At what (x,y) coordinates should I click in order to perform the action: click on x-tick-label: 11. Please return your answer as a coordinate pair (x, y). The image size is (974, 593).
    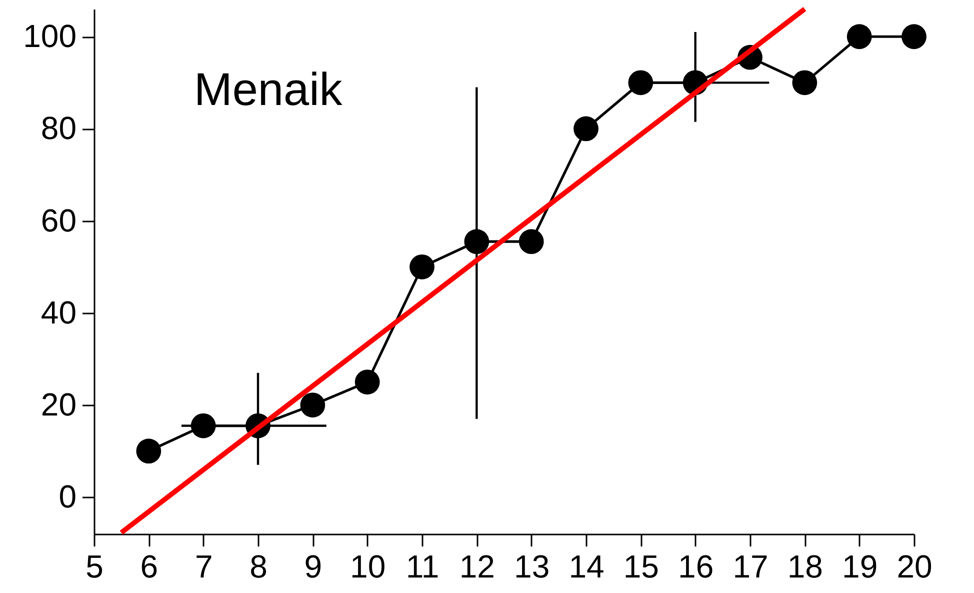
    Looking at the image, I should click on (423, 566).